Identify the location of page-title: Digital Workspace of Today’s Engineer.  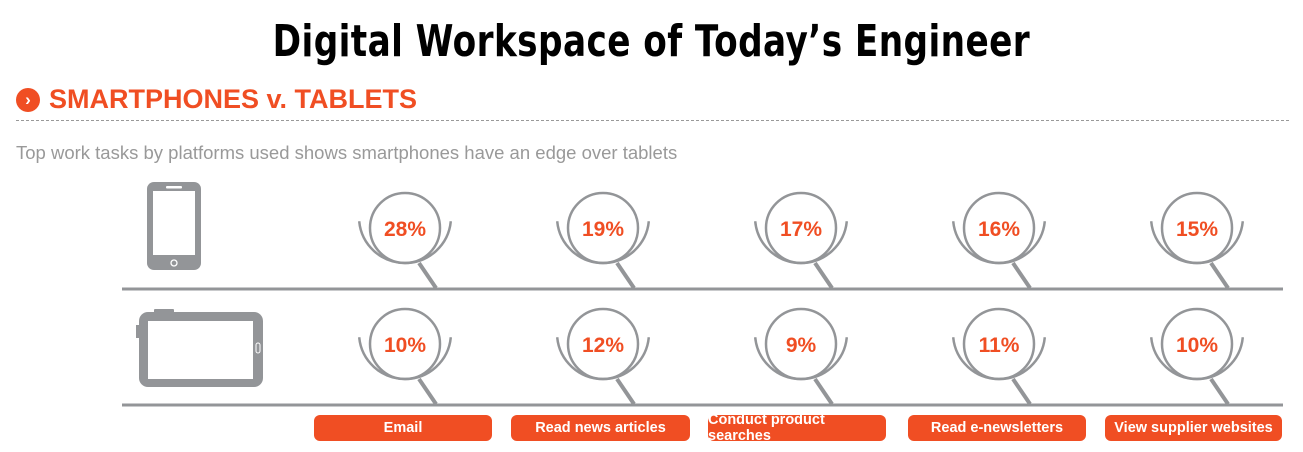
(651, 41).